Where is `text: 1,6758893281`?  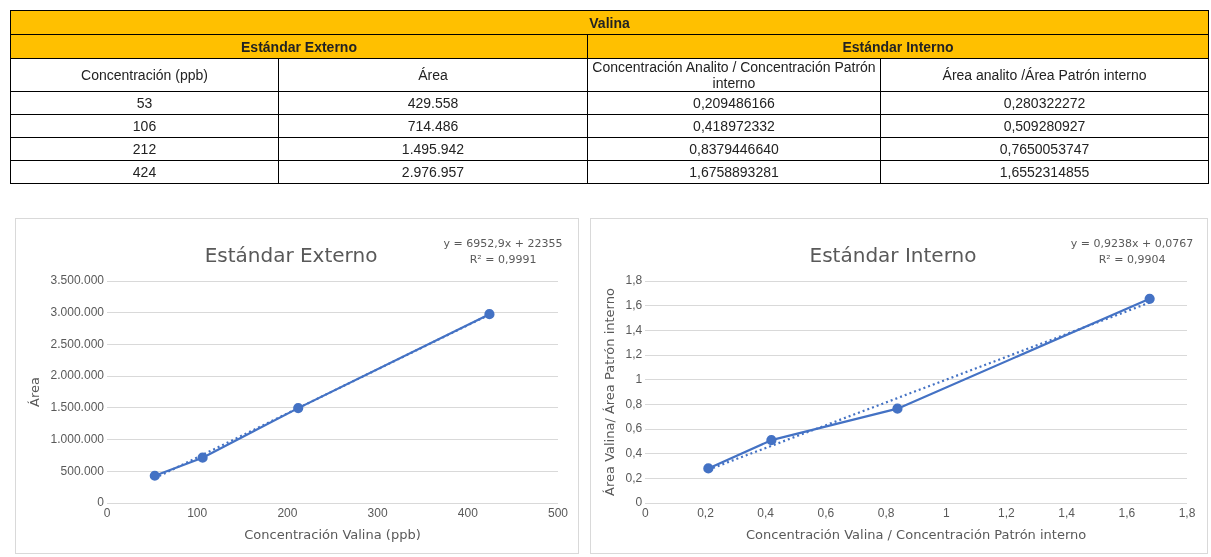
text: 1,6758893281 is located at coordinates (734, 172).